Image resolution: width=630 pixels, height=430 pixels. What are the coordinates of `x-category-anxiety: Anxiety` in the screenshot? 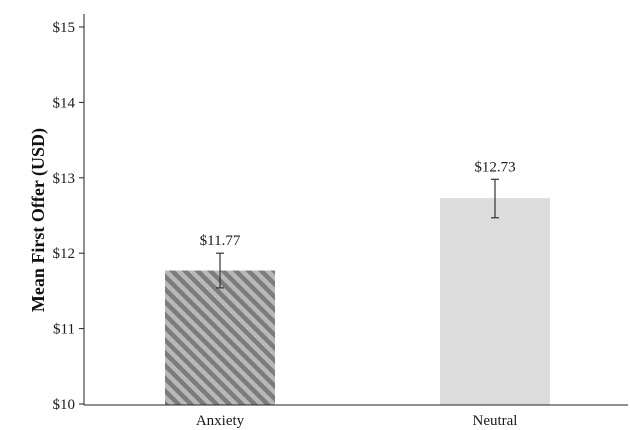 It's located at (220, 421).